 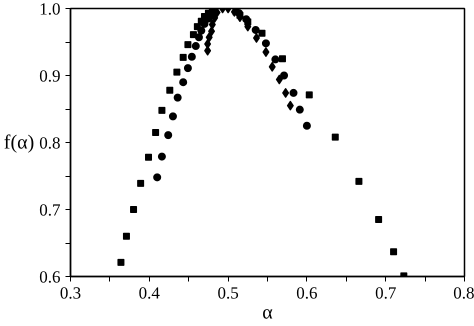 What do you see at coordinates (49, 76) in the screenshot?
I see `y-tick-label: 0.9` at bounding box center [49, 76].